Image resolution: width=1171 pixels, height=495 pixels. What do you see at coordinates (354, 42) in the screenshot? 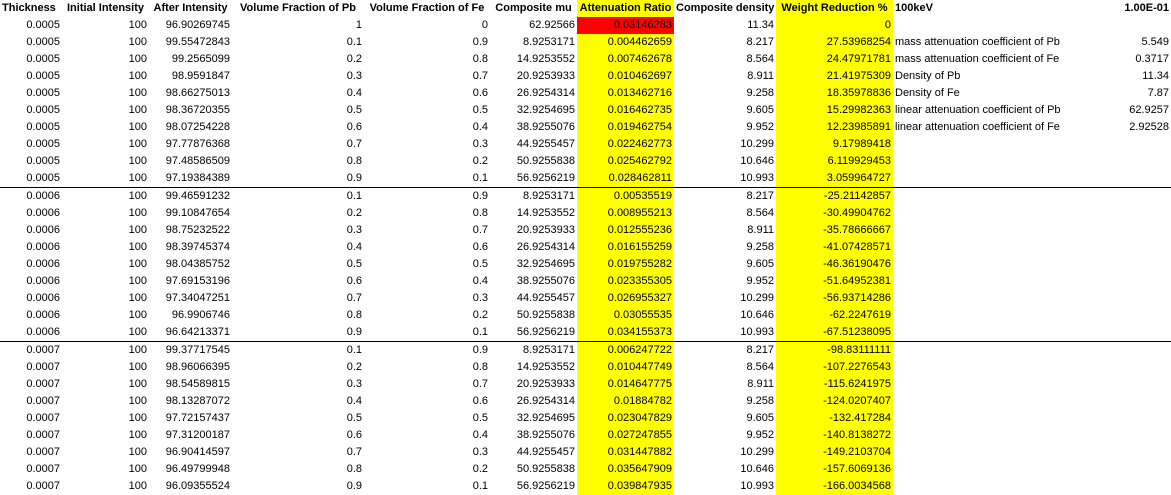
I see `vf-pb-cell: 0.1` at bounding box center [354, 42].